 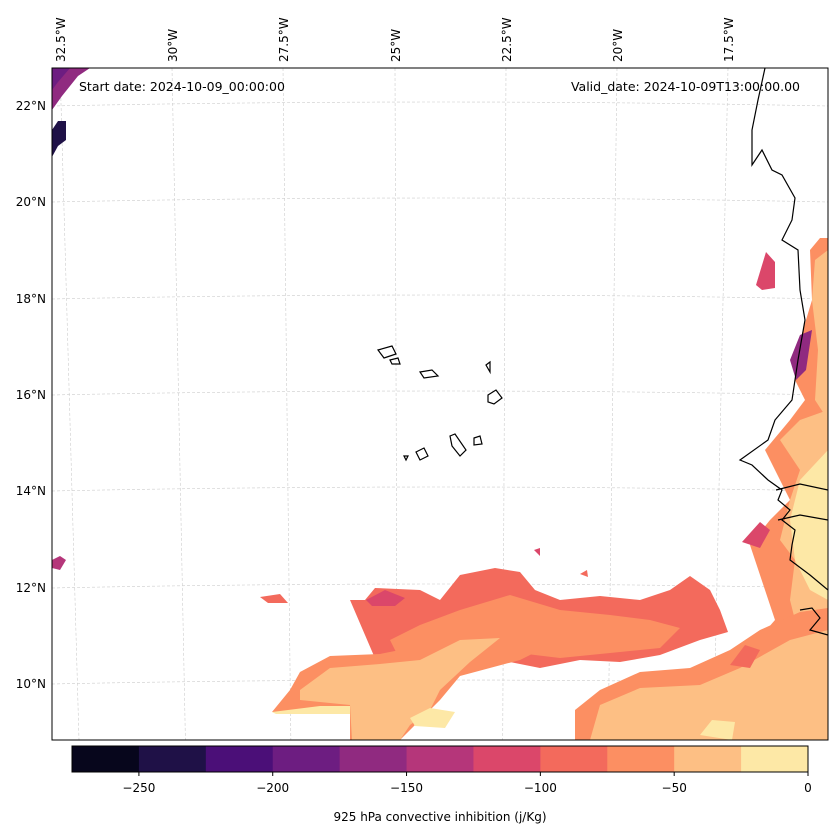 What do you see at coordinates (406, 788) in the screenshot?
I see `colorbar-tick-label: −150` at bounding box center [406, 788].